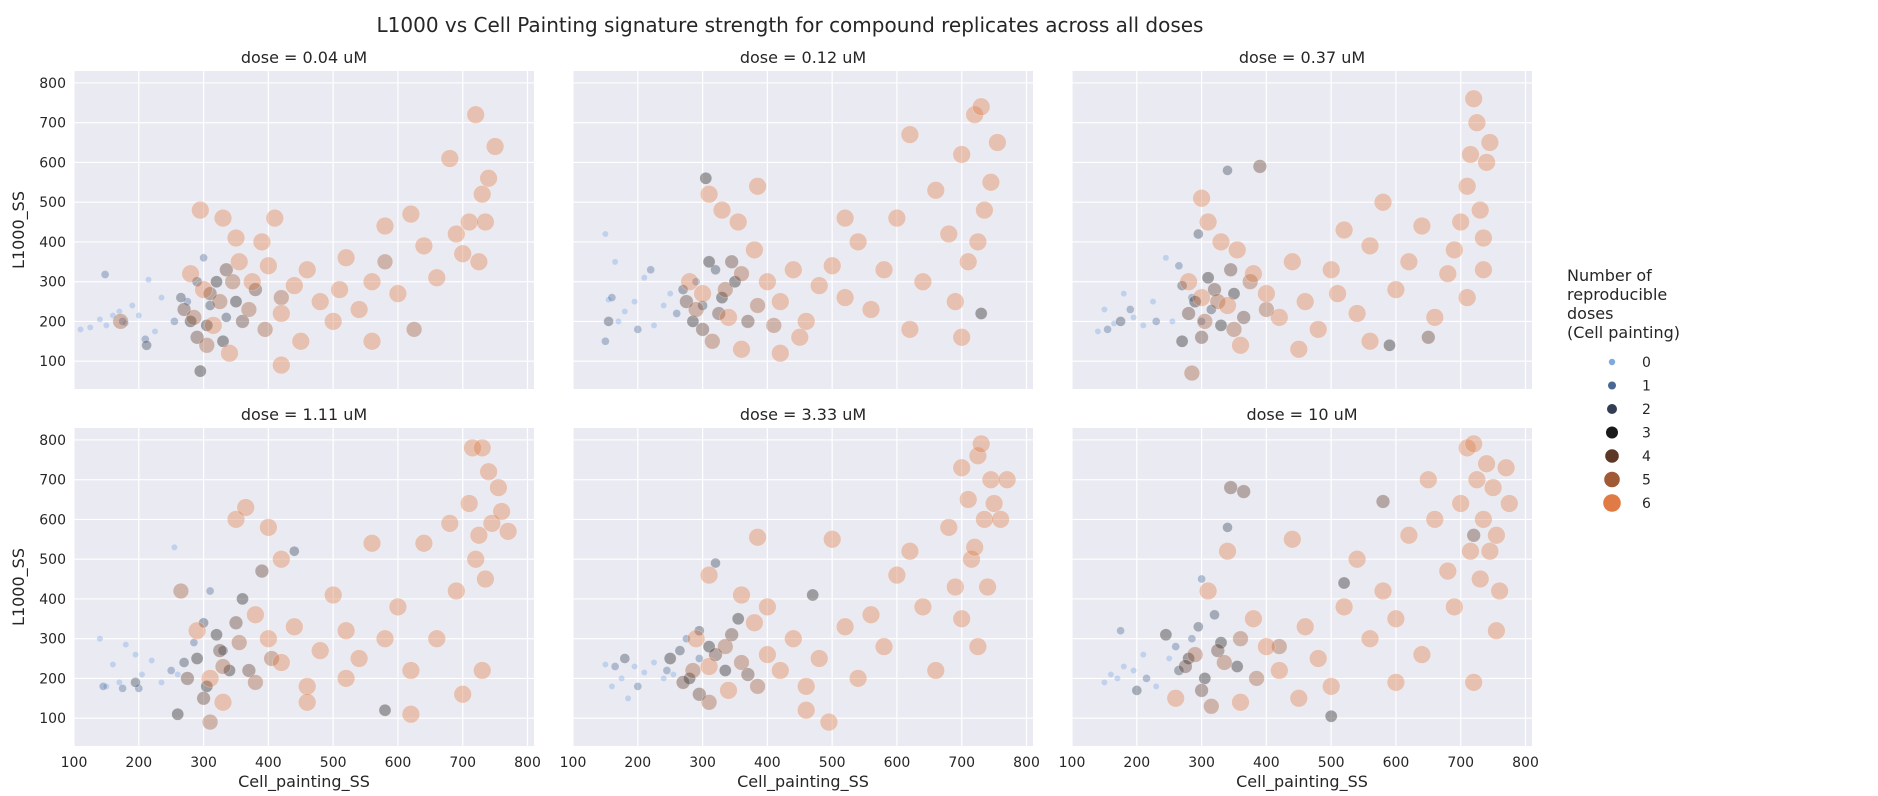 This screenshot has height=796, width=1878. What do you see at coordinates (1623, 332) in the screenshot?
I see `legend-title: (Cell painting)` at bounding box center [1623, 332].